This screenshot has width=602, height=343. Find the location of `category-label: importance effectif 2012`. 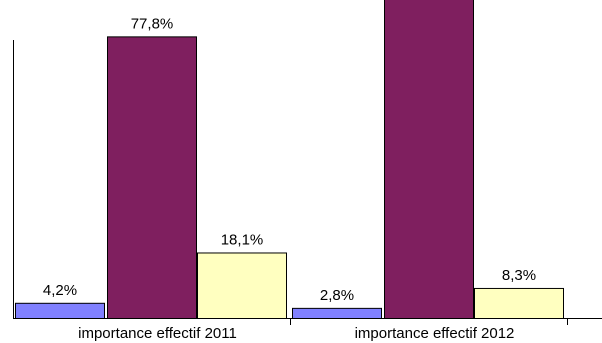

category-label: importance effectif 2012 is located at coordinates (435, 333).